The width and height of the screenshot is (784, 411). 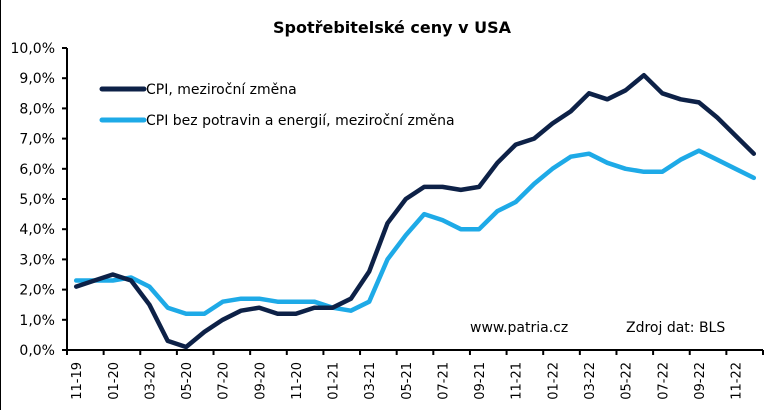 What do you see at coordinates (77, 381) in the screenshot?
I see `x-tick-label: 11-19` at bounding box center [77, 381].